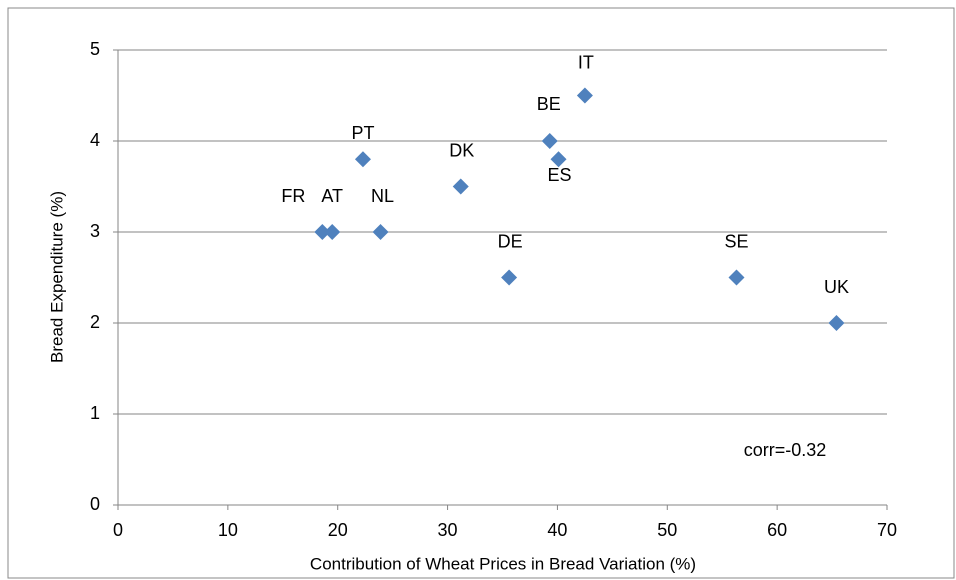 Image resolution: width=956 pixels, height=580 pixels. I want to click on y-tick-label: 0, so click(95, 504).